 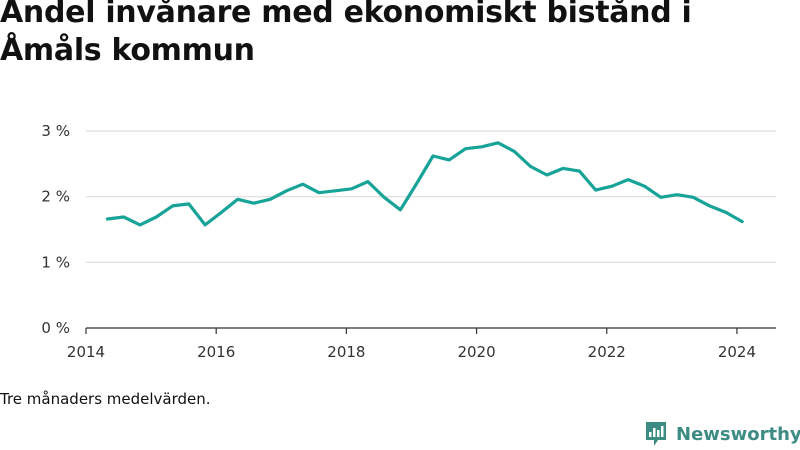 I want to click on brand: Newsworthy, so click(x=722, y=434).